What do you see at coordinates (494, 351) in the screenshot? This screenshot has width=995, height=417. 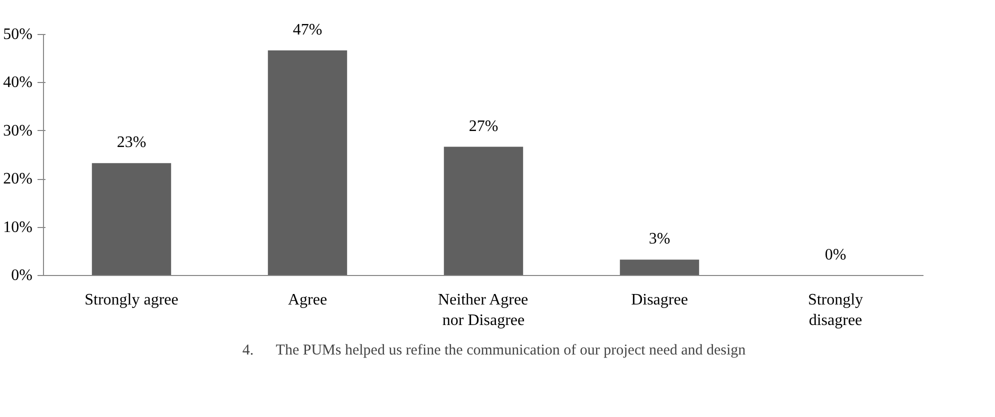 I see `text: 4. The PUMs helped us refine the communication of our project need and design` at bounding box center [494, 351].